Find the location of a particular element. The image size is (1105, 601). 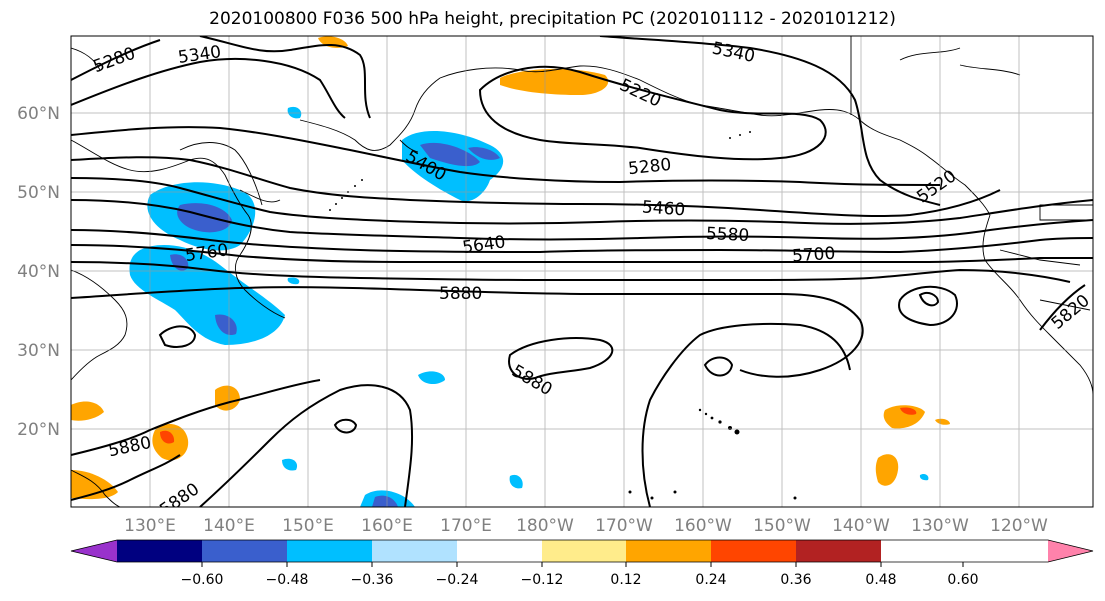

colorbar-tick-label: −0.36 is located at coordinates (372, 580).